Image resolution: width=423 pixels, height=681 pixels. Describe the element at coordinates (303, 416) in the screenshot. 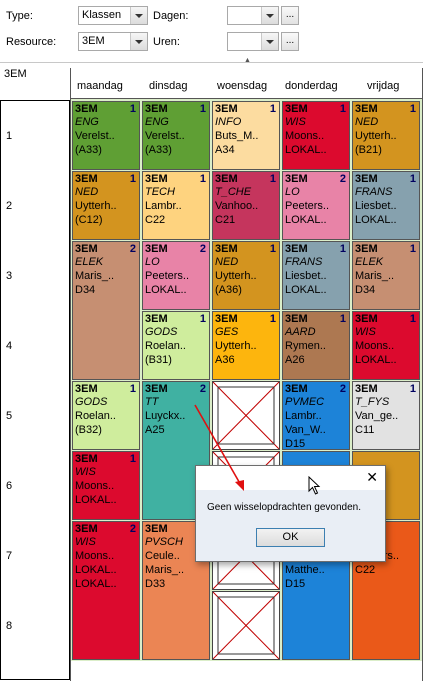

I see `lesson-teacher: Lambr..` at that location.